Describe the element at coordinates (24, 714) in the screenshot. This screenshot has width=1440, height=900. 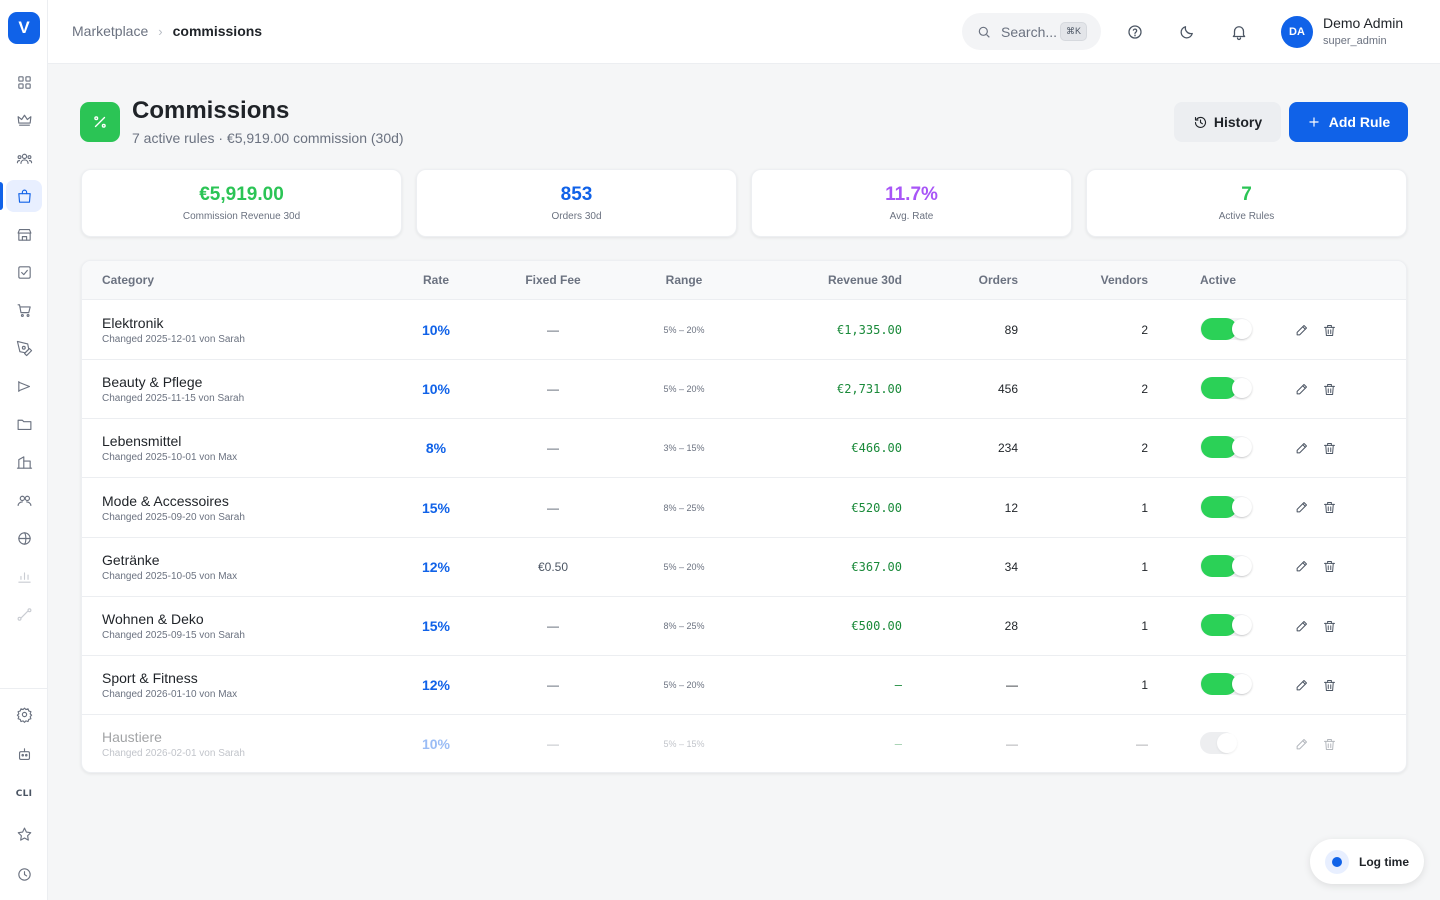
I see `sidebar-item-settings` at that location.